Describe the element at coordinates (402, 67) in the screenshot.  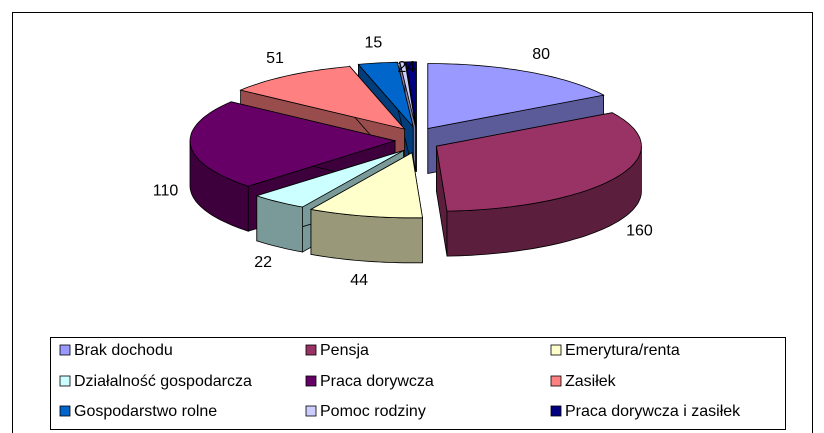
I see `data-label: 2` at that location.